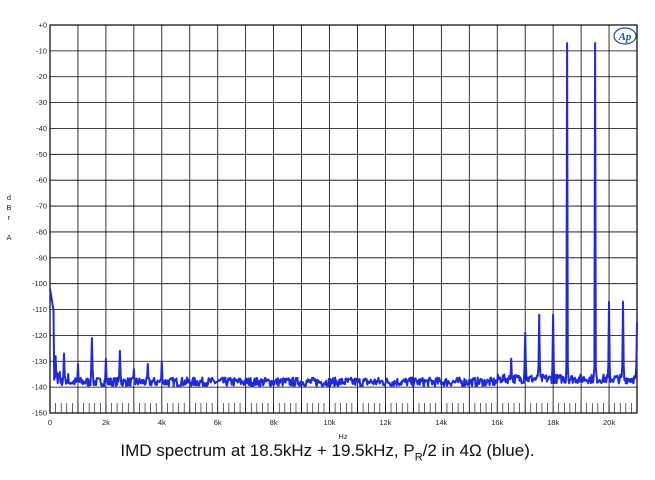 The height and width of the screenshot is (480, 655). Describe the element at coordinates (218, 422) in the screenshot. I see `x-tick-label: 6k` at that location.